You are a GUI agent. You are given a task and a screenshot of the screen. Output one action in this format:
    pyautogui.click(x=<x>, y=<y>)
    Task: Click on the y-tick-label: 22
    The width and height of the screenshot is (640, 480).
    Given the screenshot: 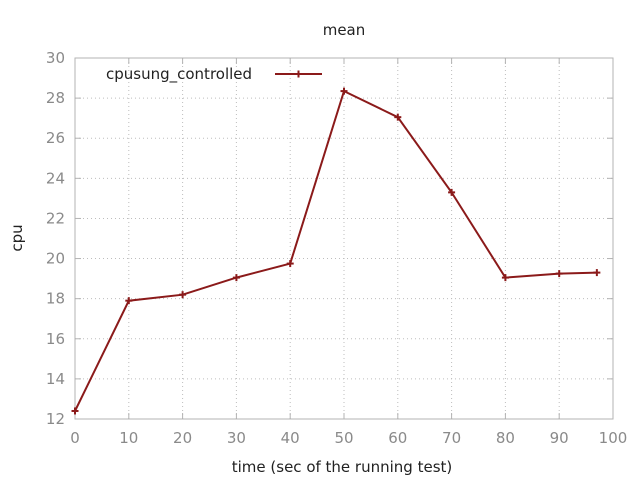 What is the action you would take?
    pyautogui.click(x=55, y=218)
    